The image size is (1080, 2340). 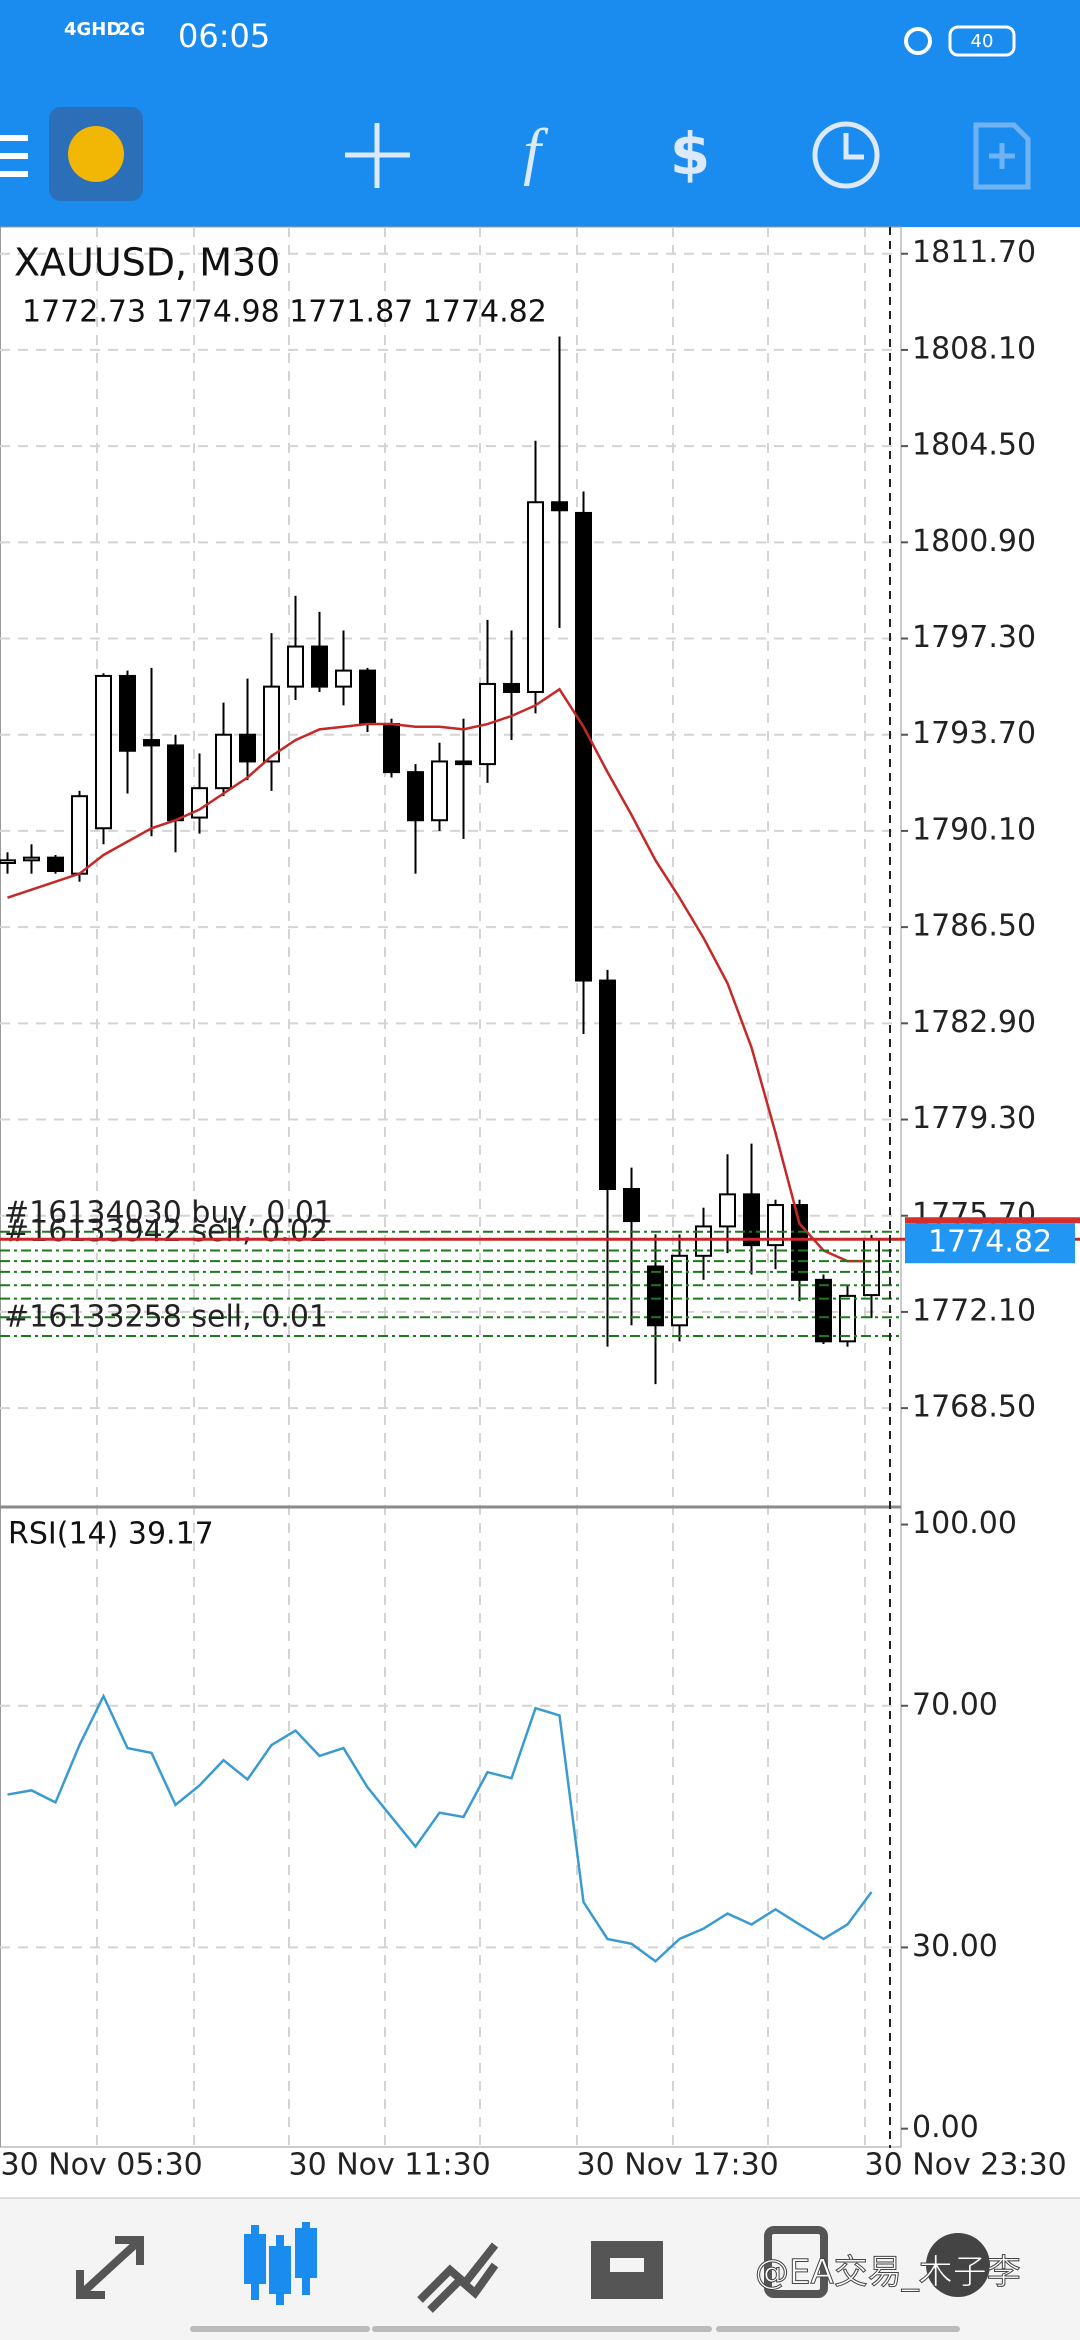 What do you see at coordinates (974, 637) in the screenshot?
I see `y-tick-label: 1797.30` at bounding box center [974, 637].